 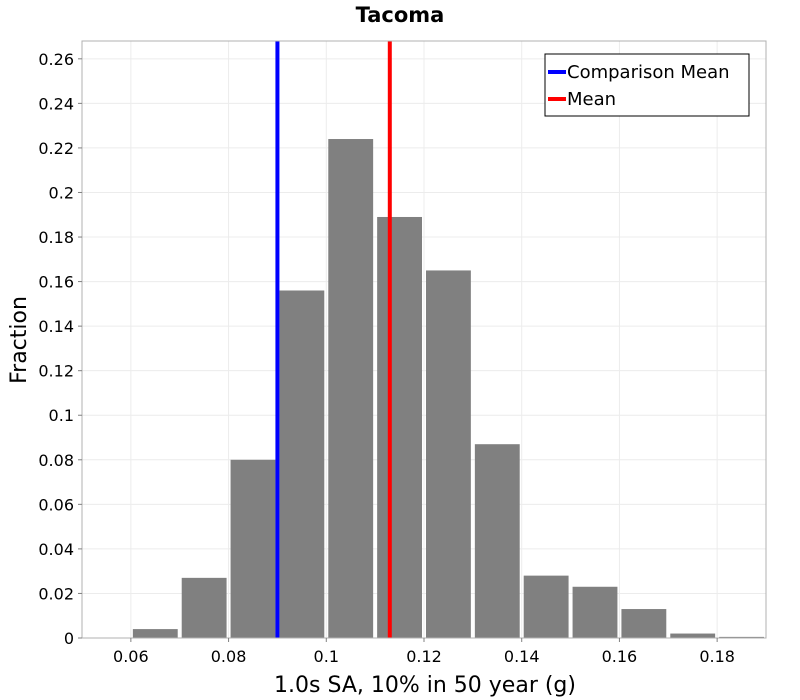 What do you see at coordinates (56, 326) in the screenshot?
I see `y-tick-label: 0.14` at bounding box center [56, 326].